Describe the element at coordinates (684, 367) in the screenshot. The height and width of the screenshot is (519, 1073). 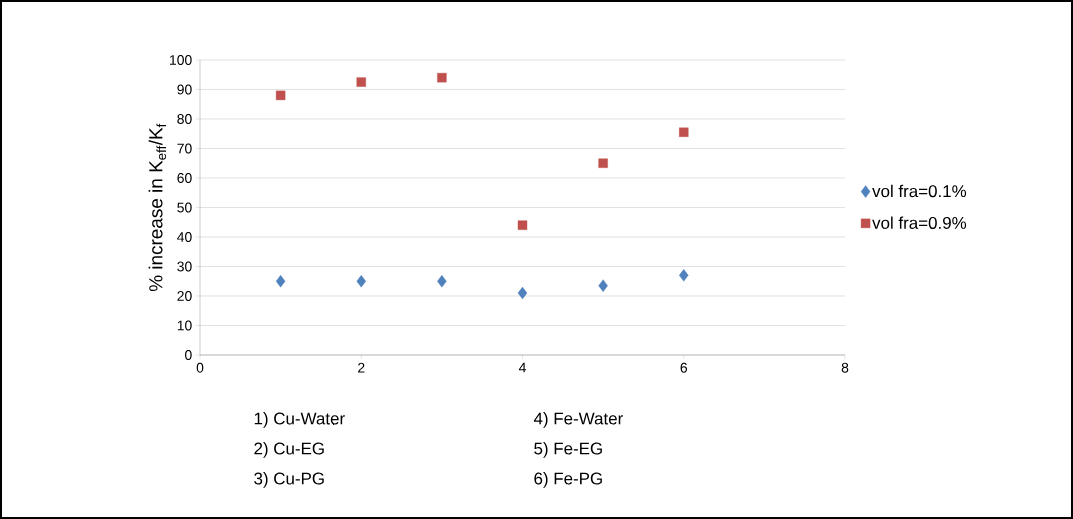
I see `x-tick-label: 6` at that location.